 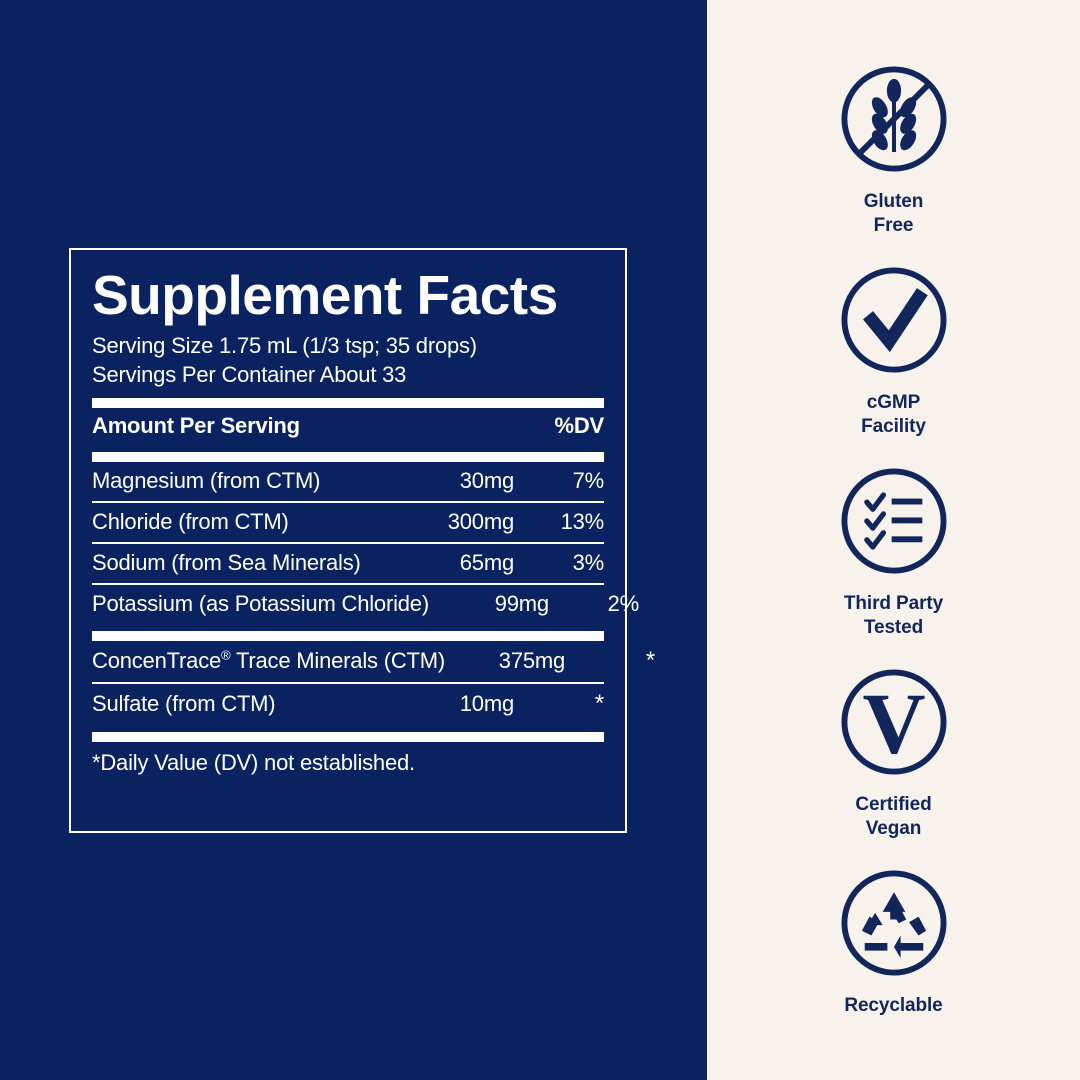 I want to click on vegan-v-icon: V, so click(x=893, y=722).